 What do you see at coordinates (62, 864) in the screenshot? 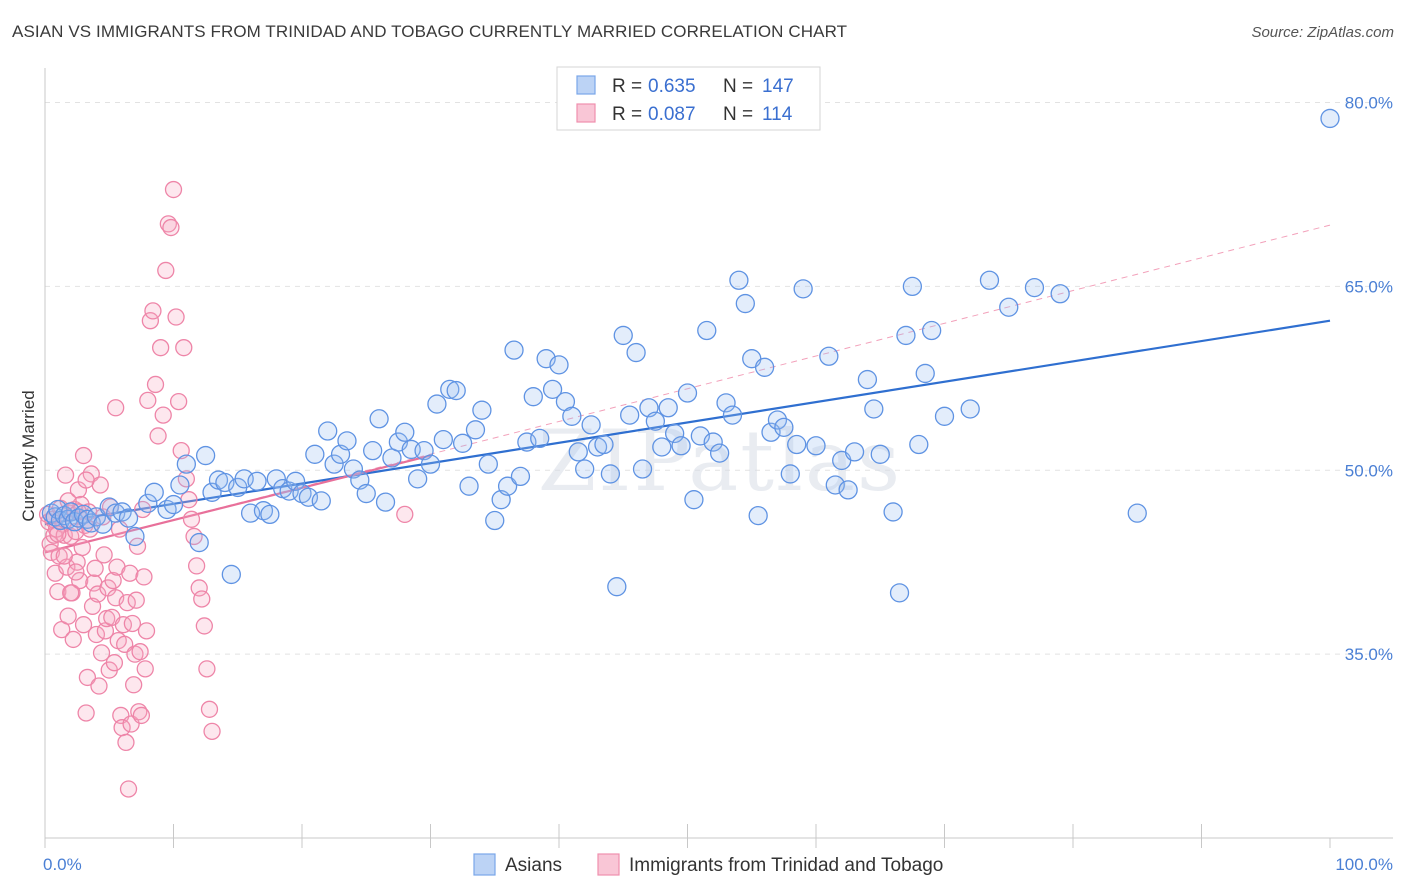
I see `x-tick-label-0: 0.0%` at bounding box center [62, 864].